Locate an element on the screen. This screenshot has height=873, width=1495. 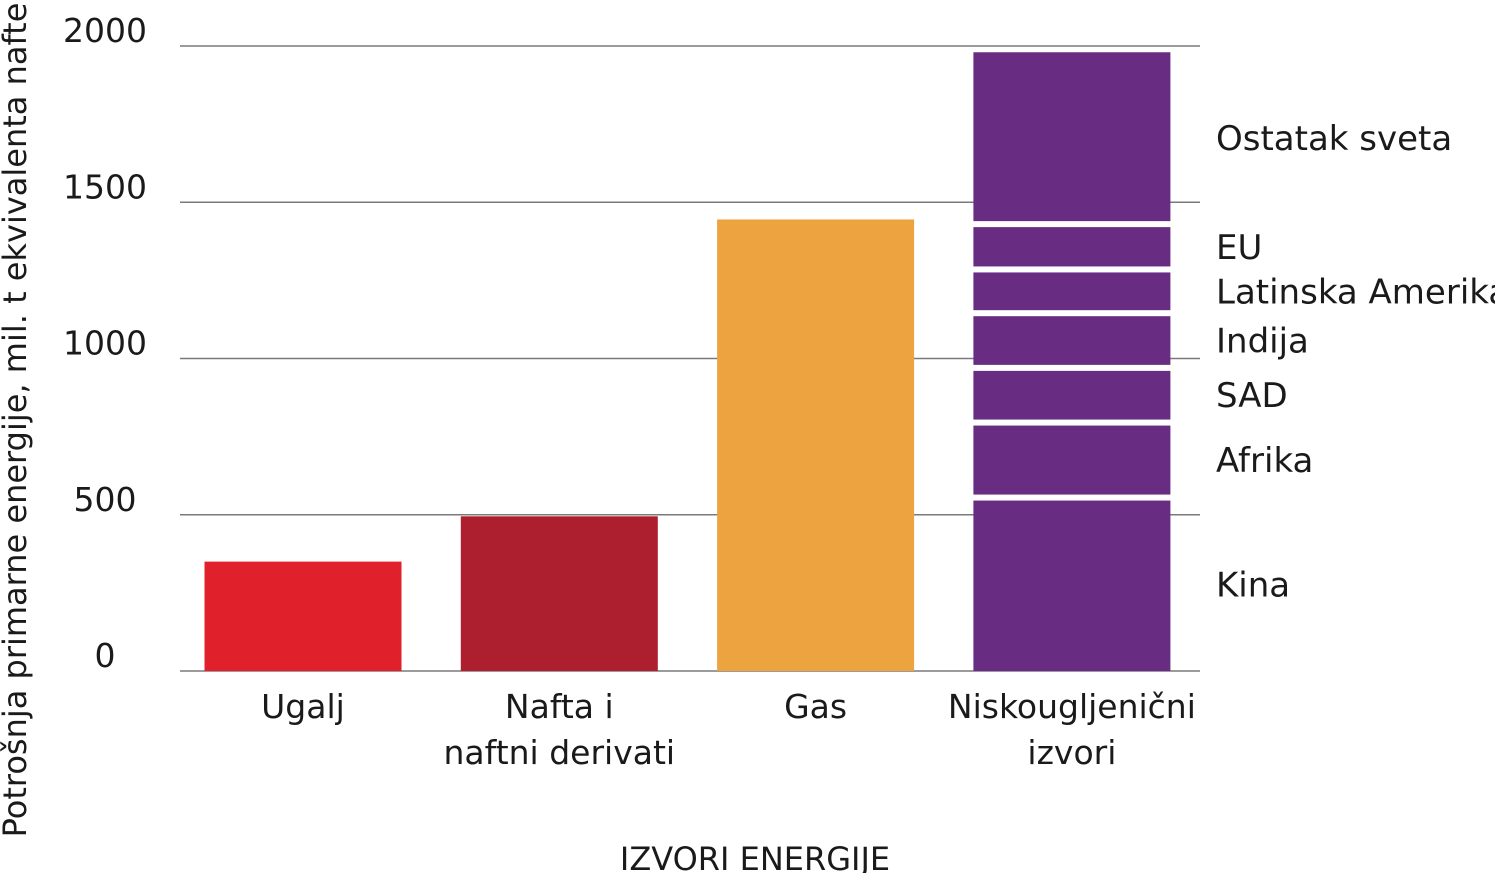
segment-label: EU is located at coordinates (1239, 248).